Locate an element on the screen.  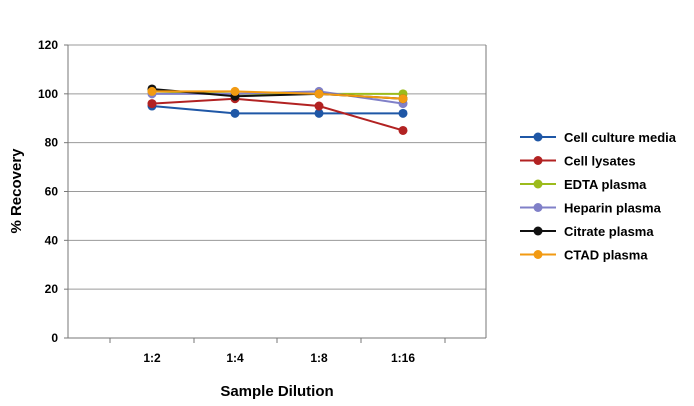
series is located at coordinates (277, 109).